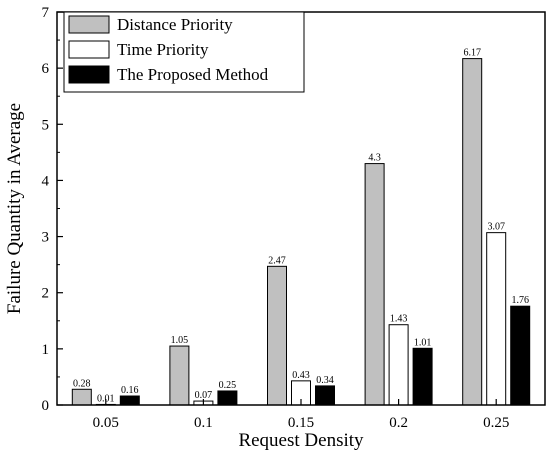 The image size is (550, 460). Describe the element at coordinates (325, 380) in the screenshot. I see `data-label: 0.34` at that location.